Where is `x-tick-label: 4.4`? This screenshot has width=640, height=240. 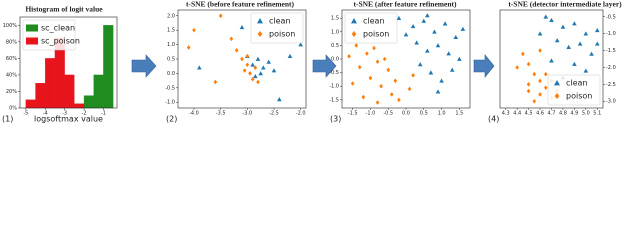 x-tick-label: 4.4 is located at coordinates (517, 114).